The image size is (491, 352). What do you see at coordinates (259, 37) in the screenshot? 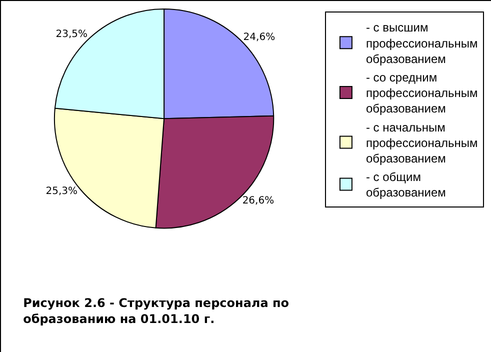
I see `data-label: 24,6%` at bounding box center [259, 37].